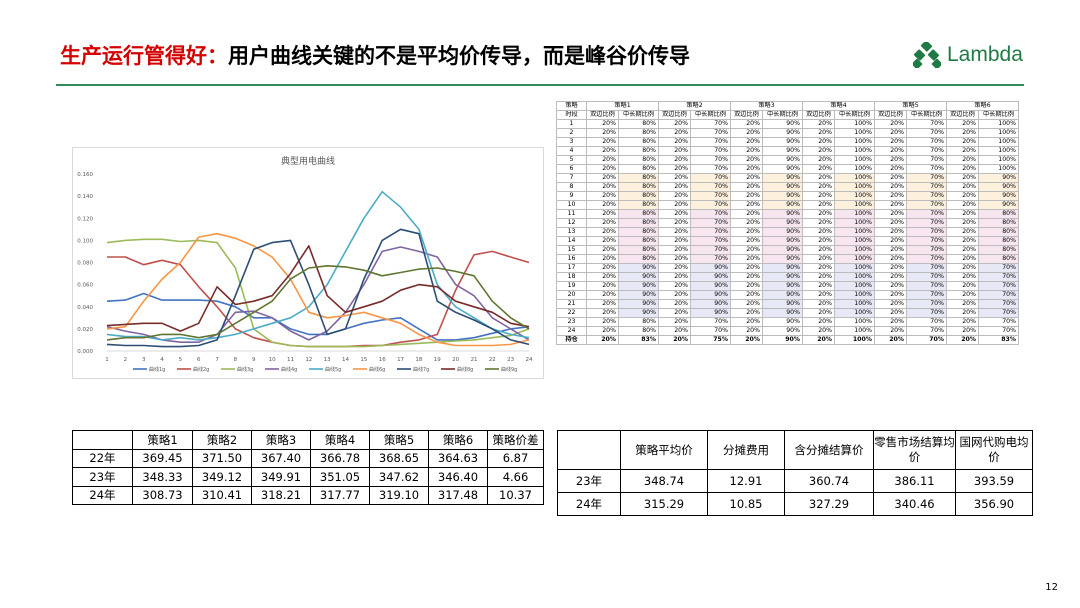  I want to click on price-cell: 6.87, so click(515, 458).